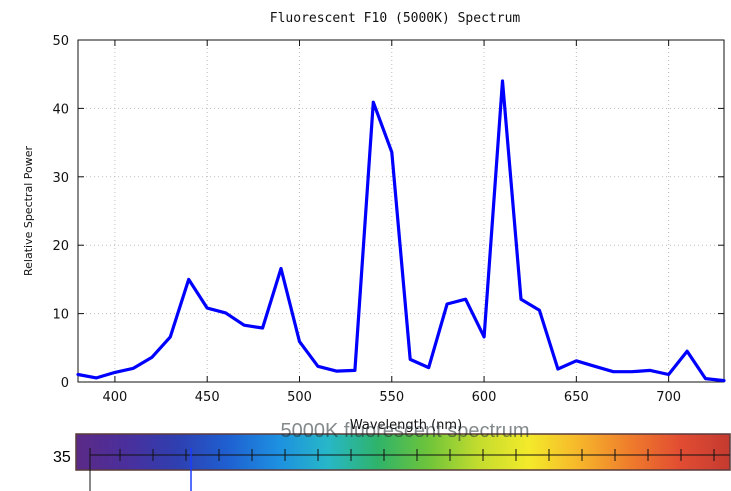  What do you see at coordinates (576, 397) in the screenshot?
I see `x-tick-label: 650` at bounding box center [576, 397].